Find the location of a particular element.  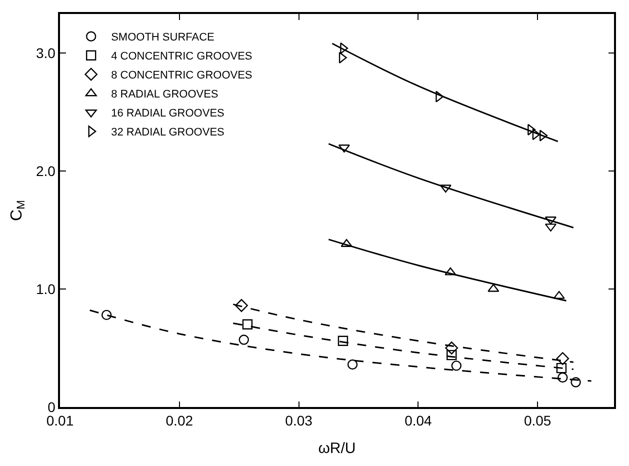

line-series is located at coordinates (403, 346).